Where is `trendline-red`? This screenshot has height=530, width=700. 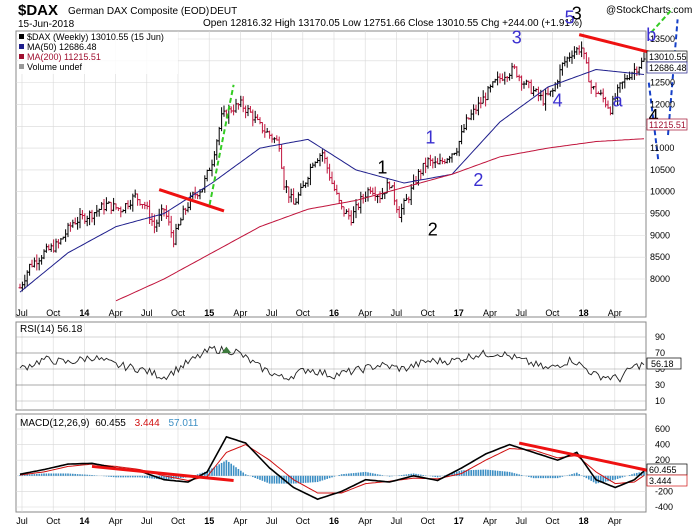 trendline-red is located at coordinates (191, 200).